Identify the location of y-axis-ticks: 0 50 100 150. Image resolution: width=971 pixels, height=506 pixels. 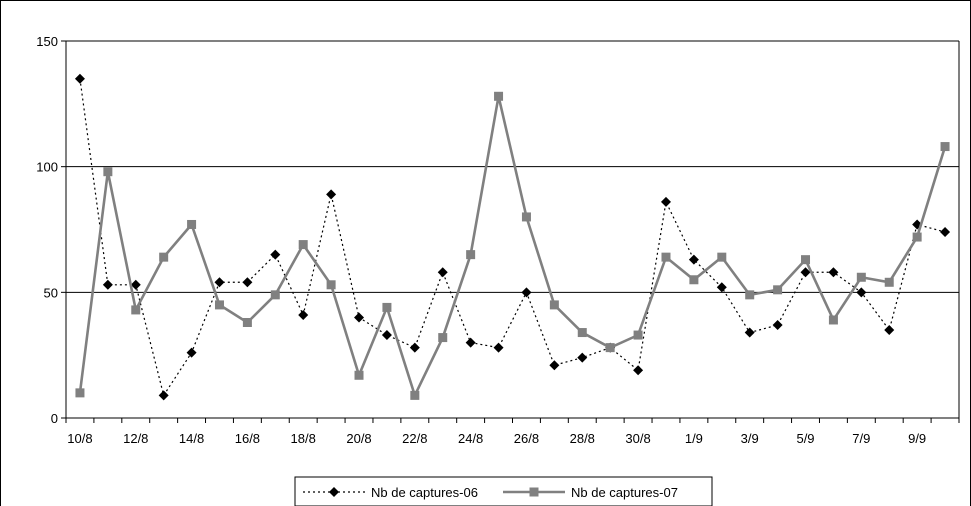
(51, 230).